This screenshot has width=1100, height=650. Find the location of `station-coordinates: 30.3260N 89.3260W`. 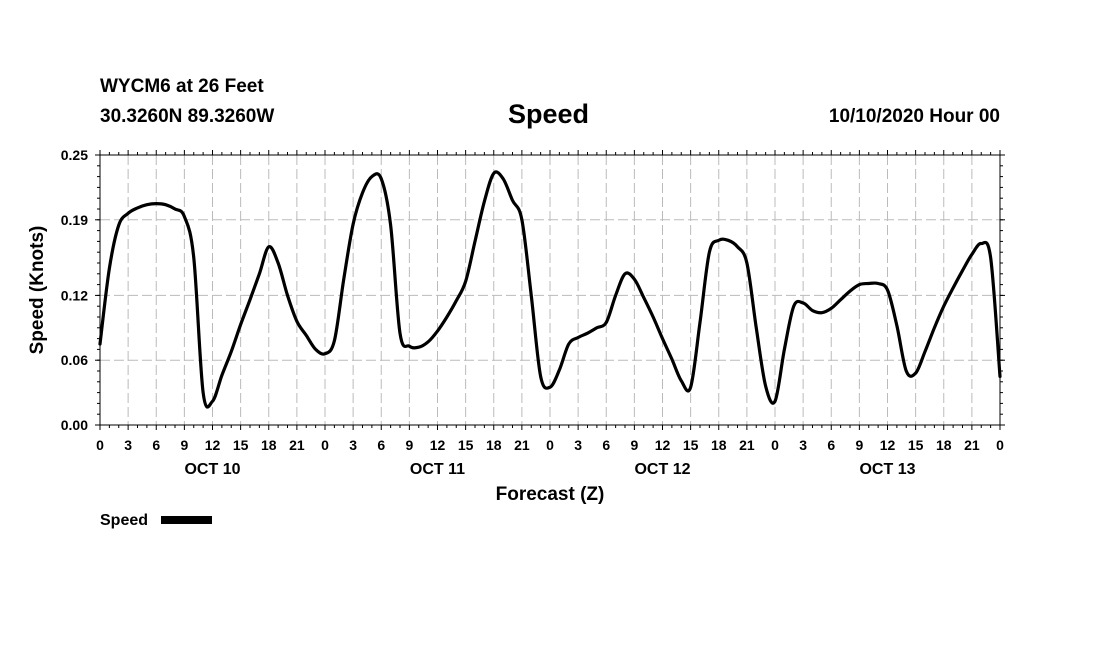

station-coordinates: 30.3260N 89.3260W is located at coordinates (187, 116).